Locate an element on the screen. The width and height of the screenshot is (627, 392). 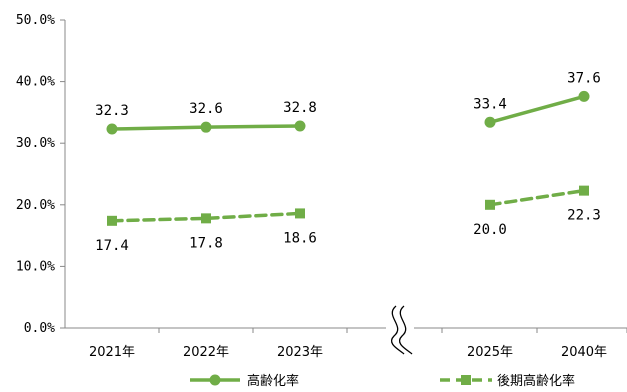
legend-label: 高齢化率 is located at coordinates (273, 381).